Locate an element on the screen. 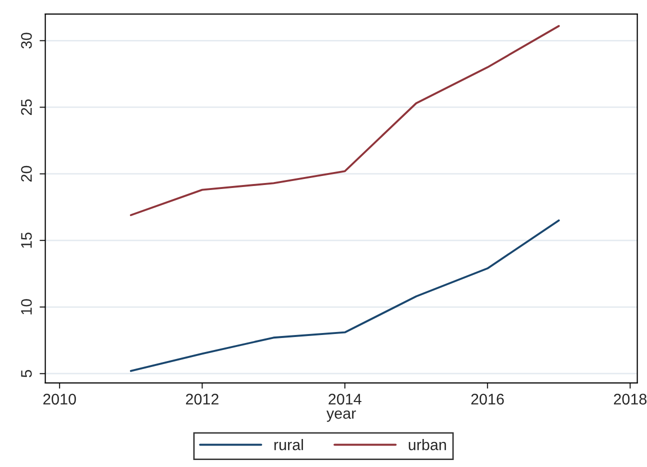 Image resolution: width=647 pixels, height=467 pixels. x-tick-label: 2012 is located at coordinates (202, 399).